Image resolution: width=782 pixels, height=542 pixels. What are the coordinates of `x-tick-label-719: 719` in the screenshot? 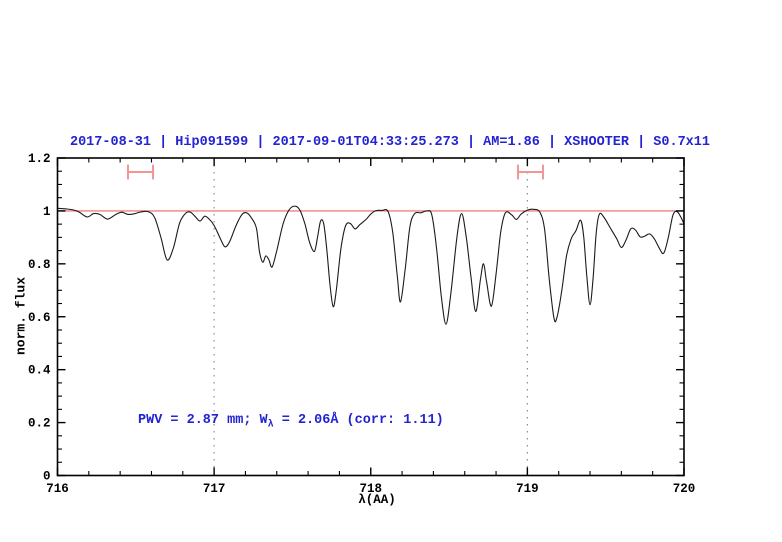 It's located at (527, 489).